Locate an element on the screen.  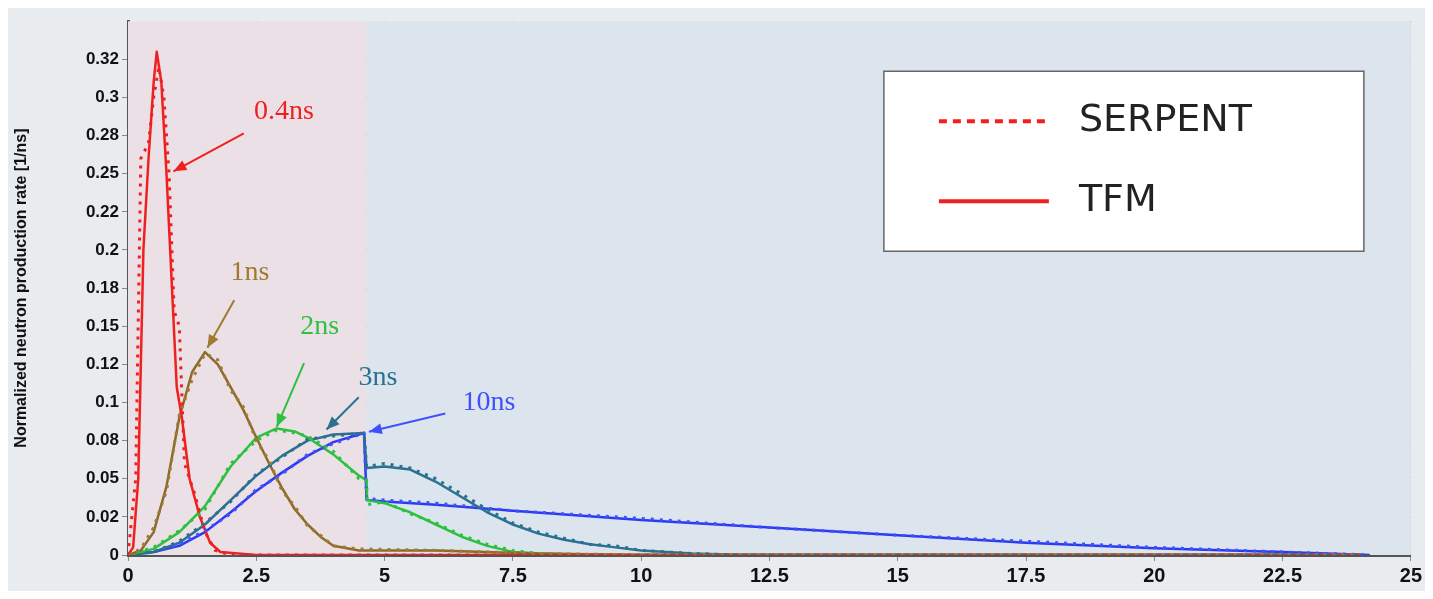
y-tick-label: 0.25 is located at coordinates (102, 173).